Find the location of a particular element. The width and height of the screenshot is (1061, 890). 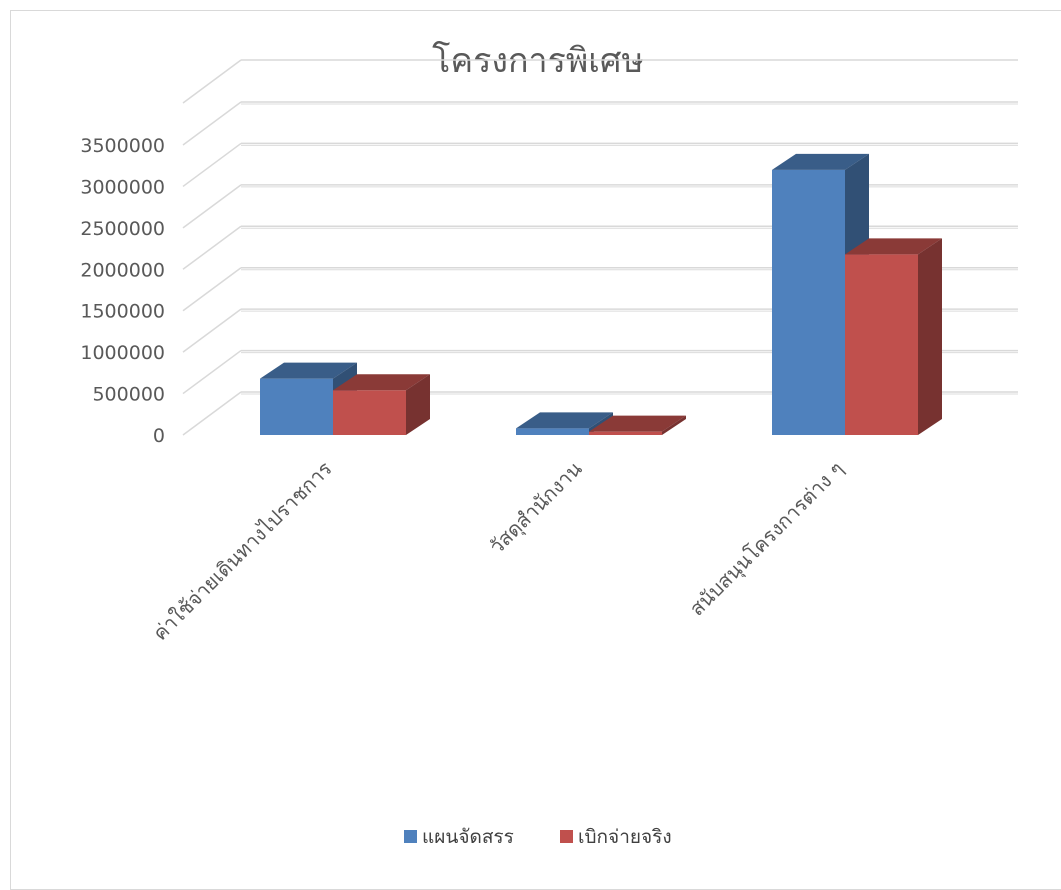

legend: แผนจัดสรร เบิกจ่ายจริง is located at coordinates (538, 837).